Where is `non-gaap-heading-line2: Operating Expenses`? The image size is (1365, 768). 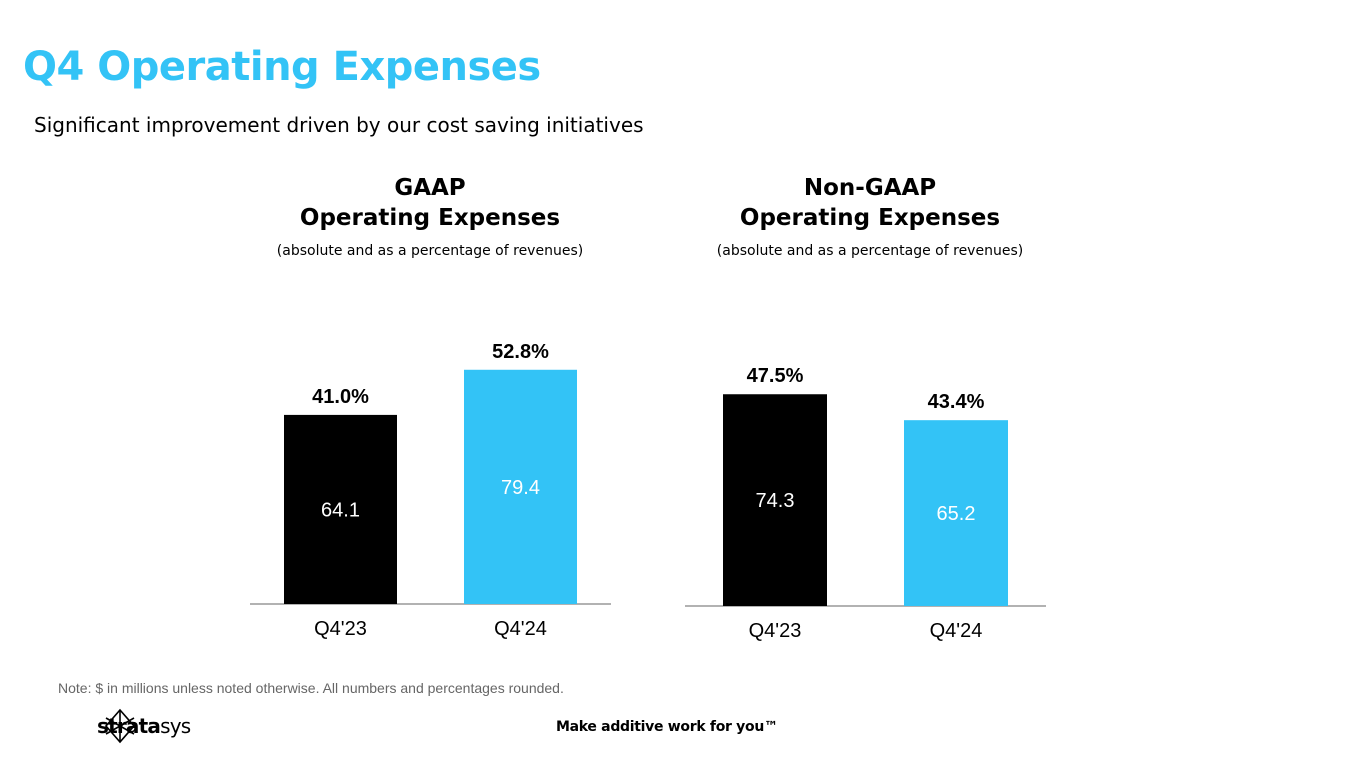 non-gaap-heading-line2: Operating Expenses is located at coordinates (870, 218).